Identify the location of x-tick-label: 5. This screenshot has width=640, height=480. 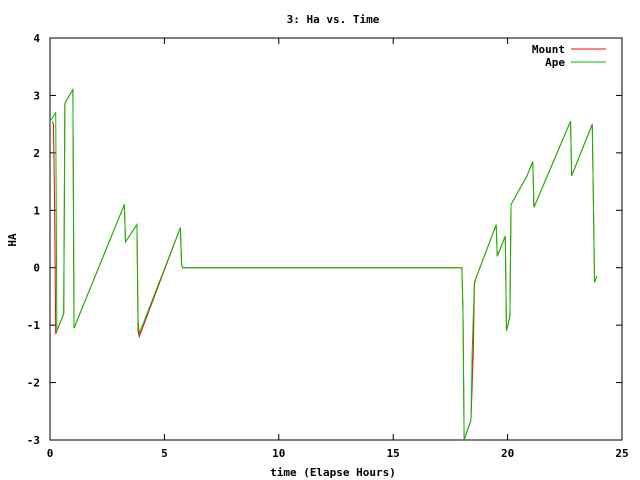
(164, 453).